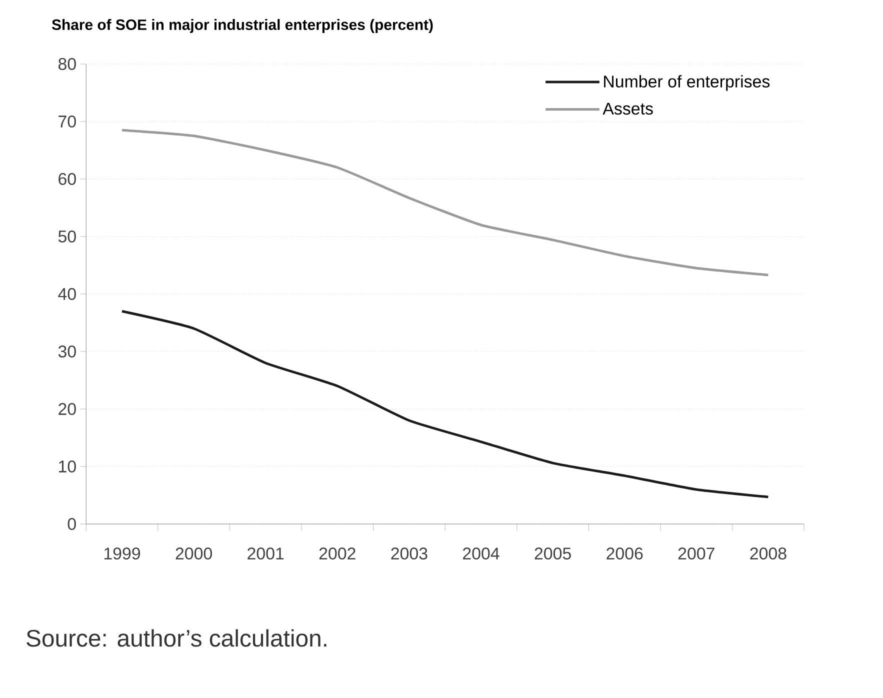 This screenshot has height=698, width=883. What do you see at coordinates (481, 554) in the screenshot?
I see `x-tick-label: 2004` at bounding box center [481, 554].